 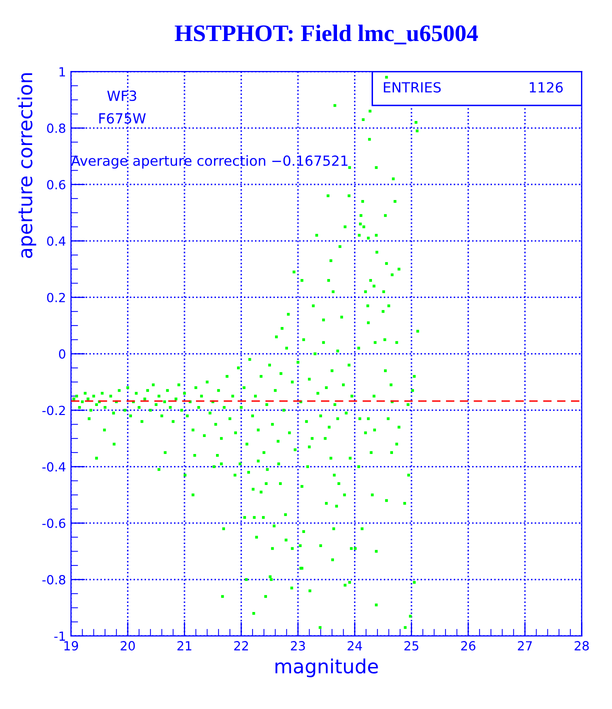 I want to click on x-tick-label: 20, so click(x=127, y=646).